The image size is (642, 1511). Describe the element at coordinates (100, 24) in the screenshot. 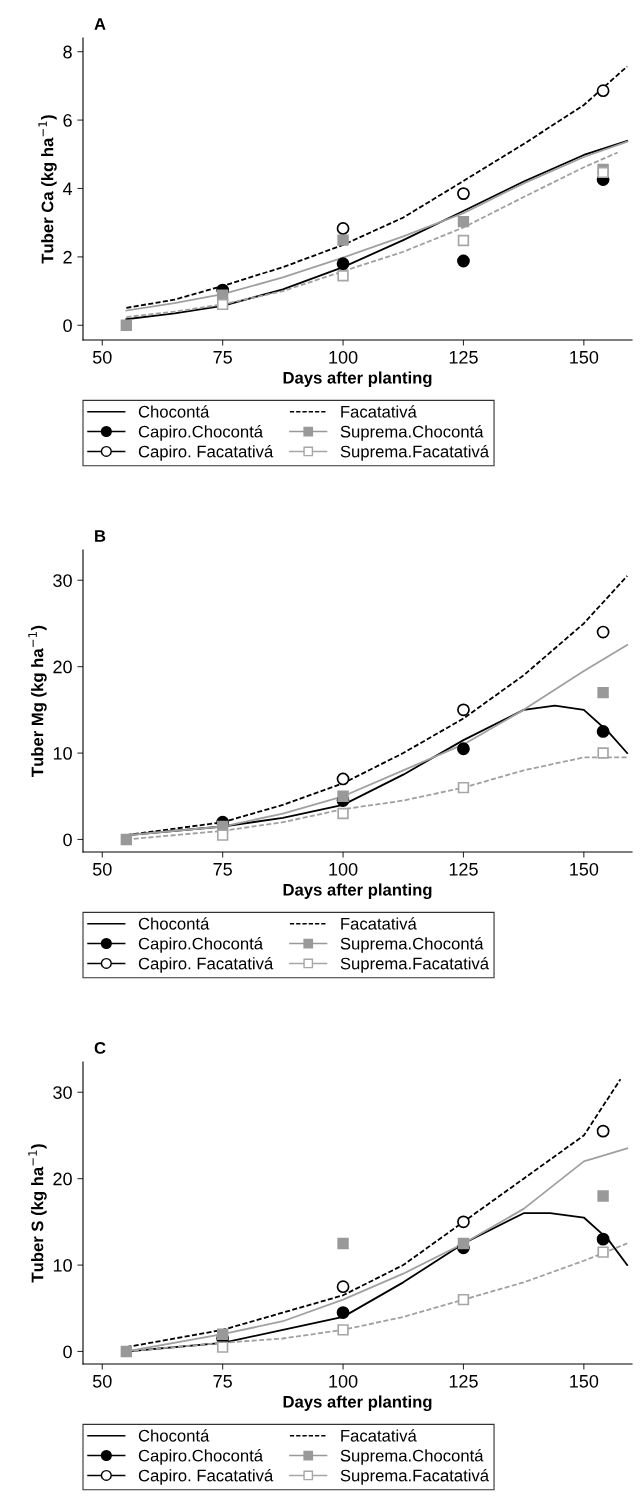

I see `chart-title: A` at that location.